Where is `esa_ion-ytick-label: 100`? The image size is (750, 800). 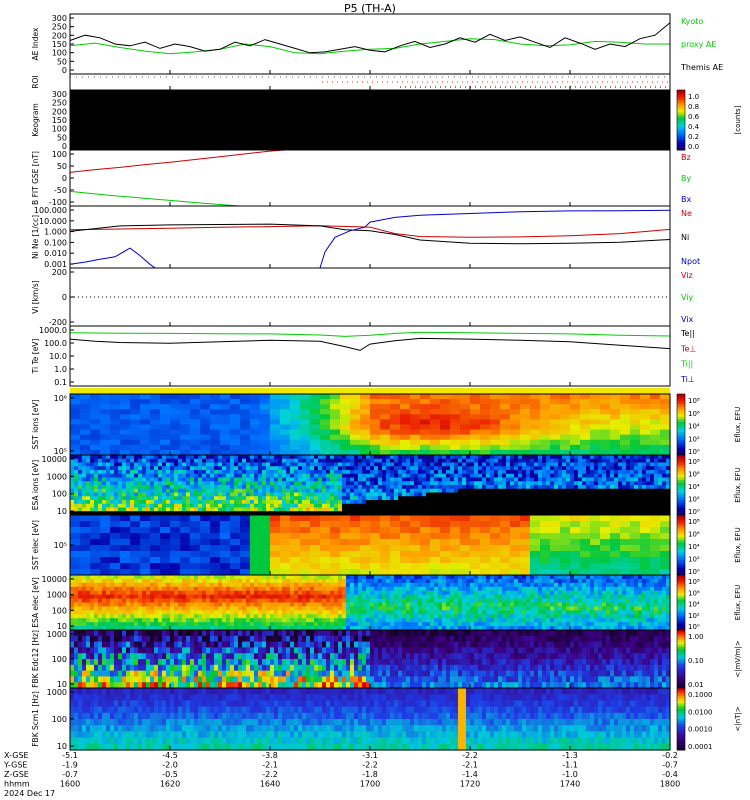 esa_ion-ytick-label: 100 is located at coordinates (59, 494).